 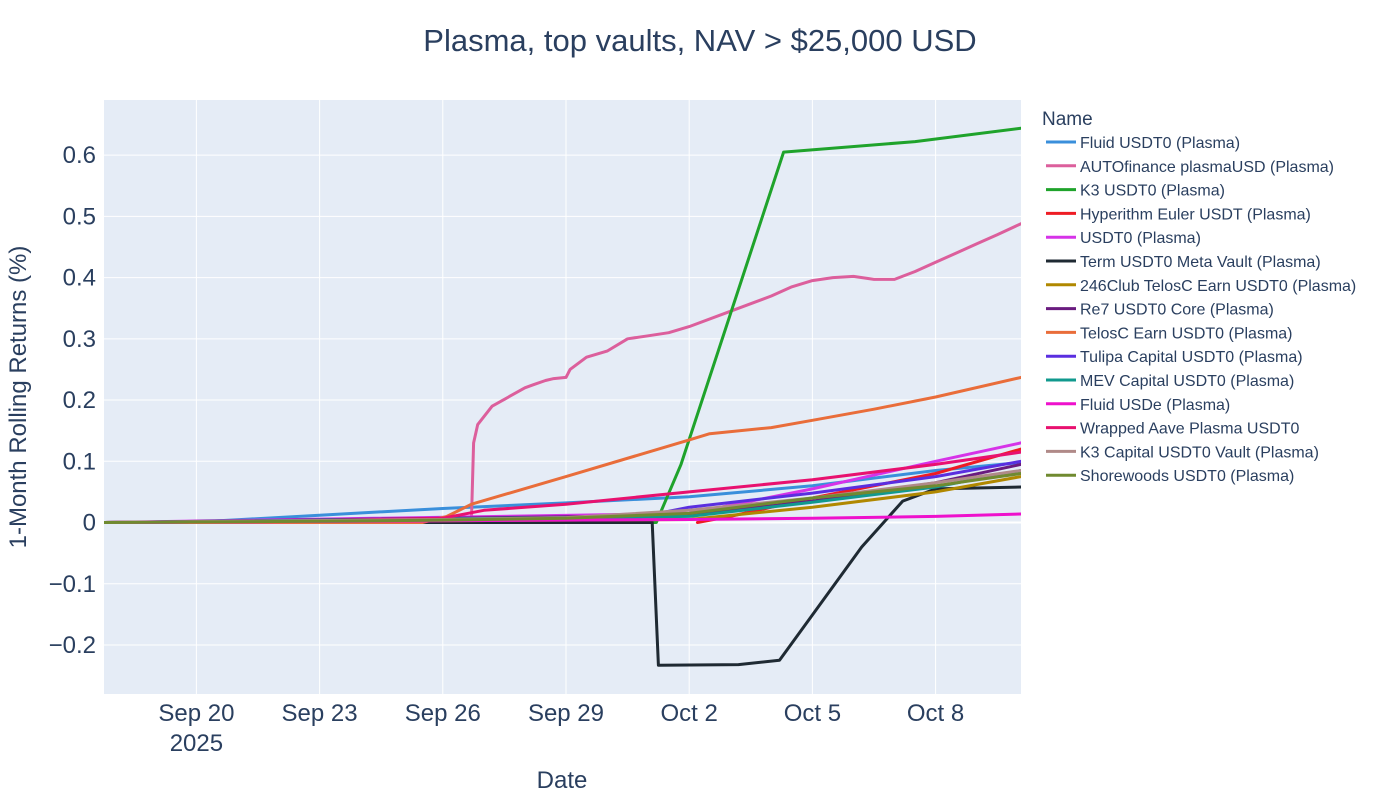 What do you see at coordinates (1195, 214) in the screenshot?
I see `legend-label-3: Hyperithm Euler USDT (Plasma)` at bounding box center [1195, 214].